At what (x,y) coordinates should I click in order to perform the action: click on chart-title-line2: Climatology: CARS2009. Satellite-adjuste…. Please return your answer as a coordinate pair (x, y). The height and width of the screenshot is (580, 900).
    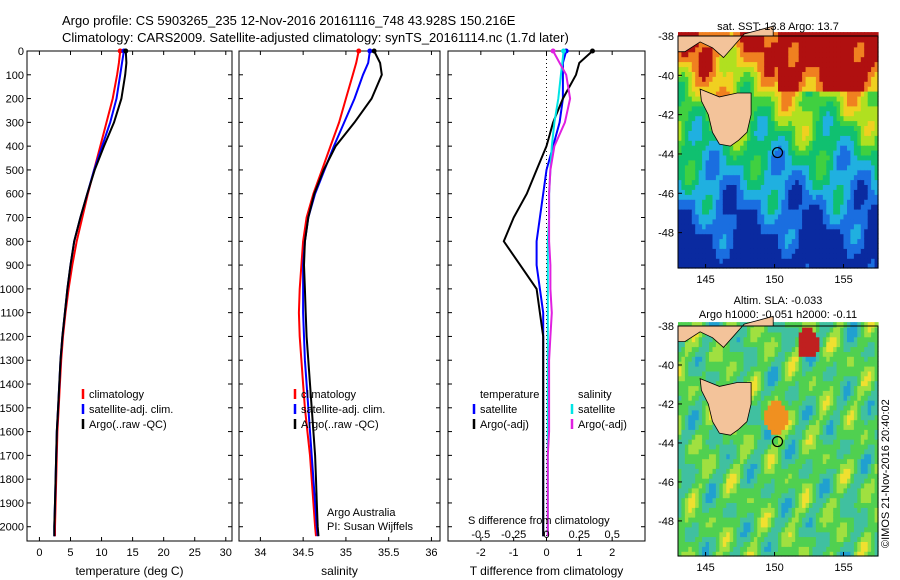
    Looking at the image, I should click on (315, 37).